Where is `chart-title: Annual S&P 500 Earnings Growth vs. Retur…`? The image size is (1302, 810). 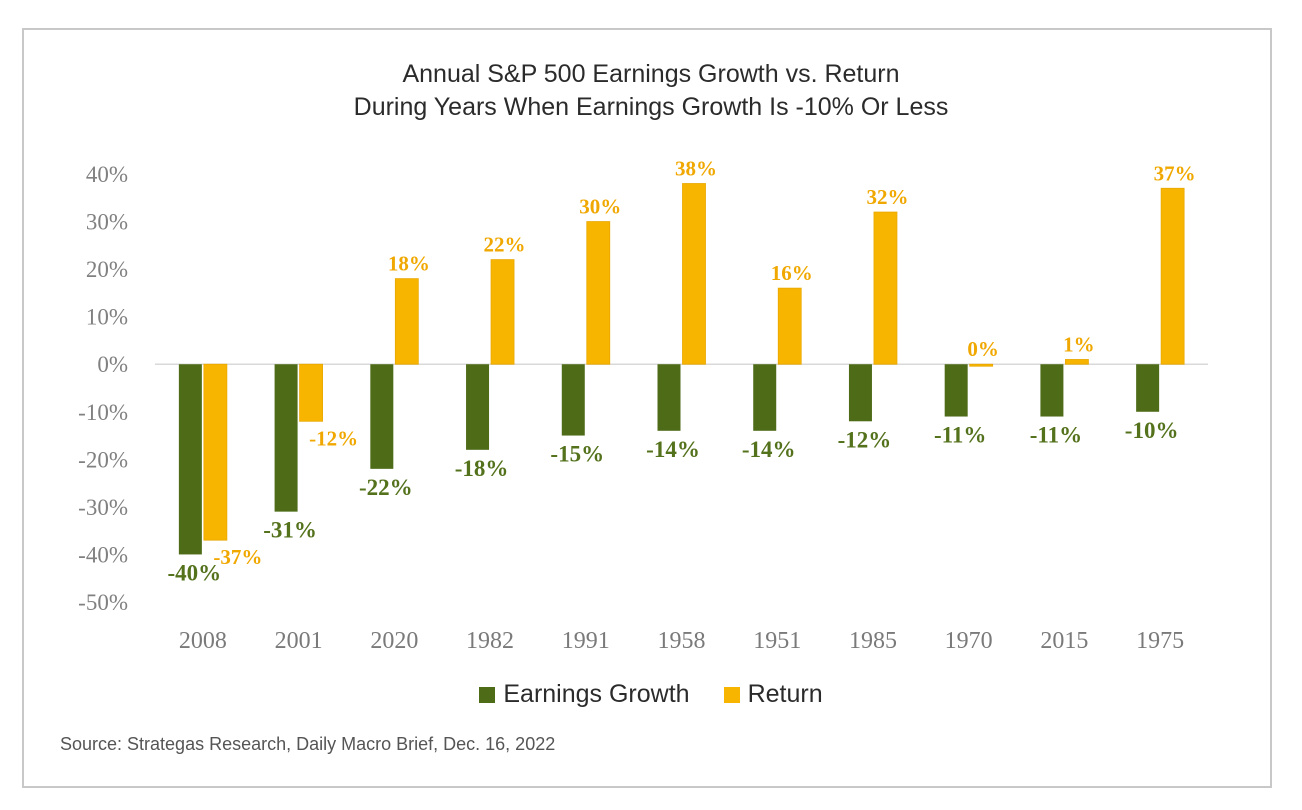 chart-title: Annual S&P 500 Earnings Growth vs. Retur… is located at coordinates (651, 91).